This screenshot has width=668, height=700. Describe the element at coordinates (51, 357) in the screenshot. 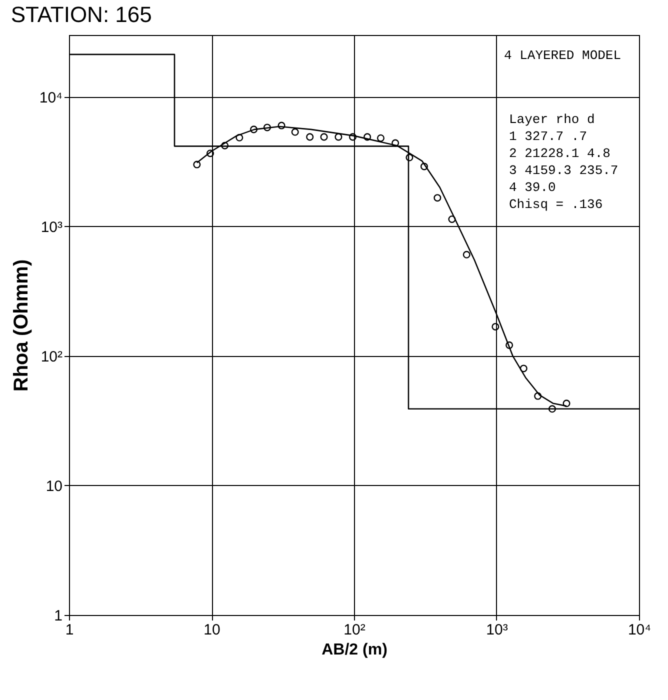

I see `y-tick-label: 10²` at that location.